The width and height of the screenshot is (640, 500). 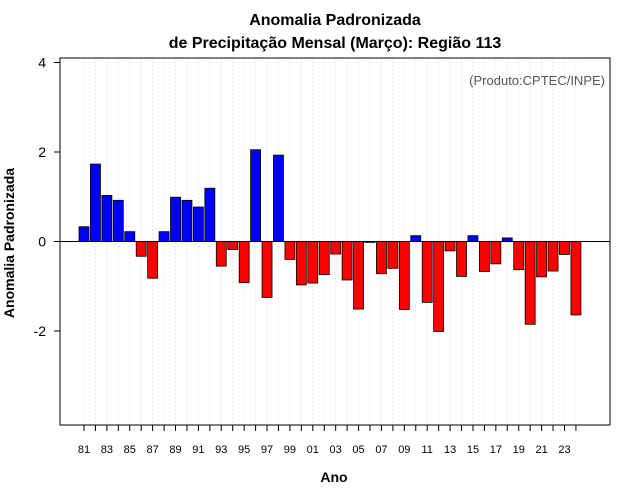 What do you see at coordinates (153, 450) in the screenshot?
I see `x-tick-label: 87` at bounding box center [153, 450].